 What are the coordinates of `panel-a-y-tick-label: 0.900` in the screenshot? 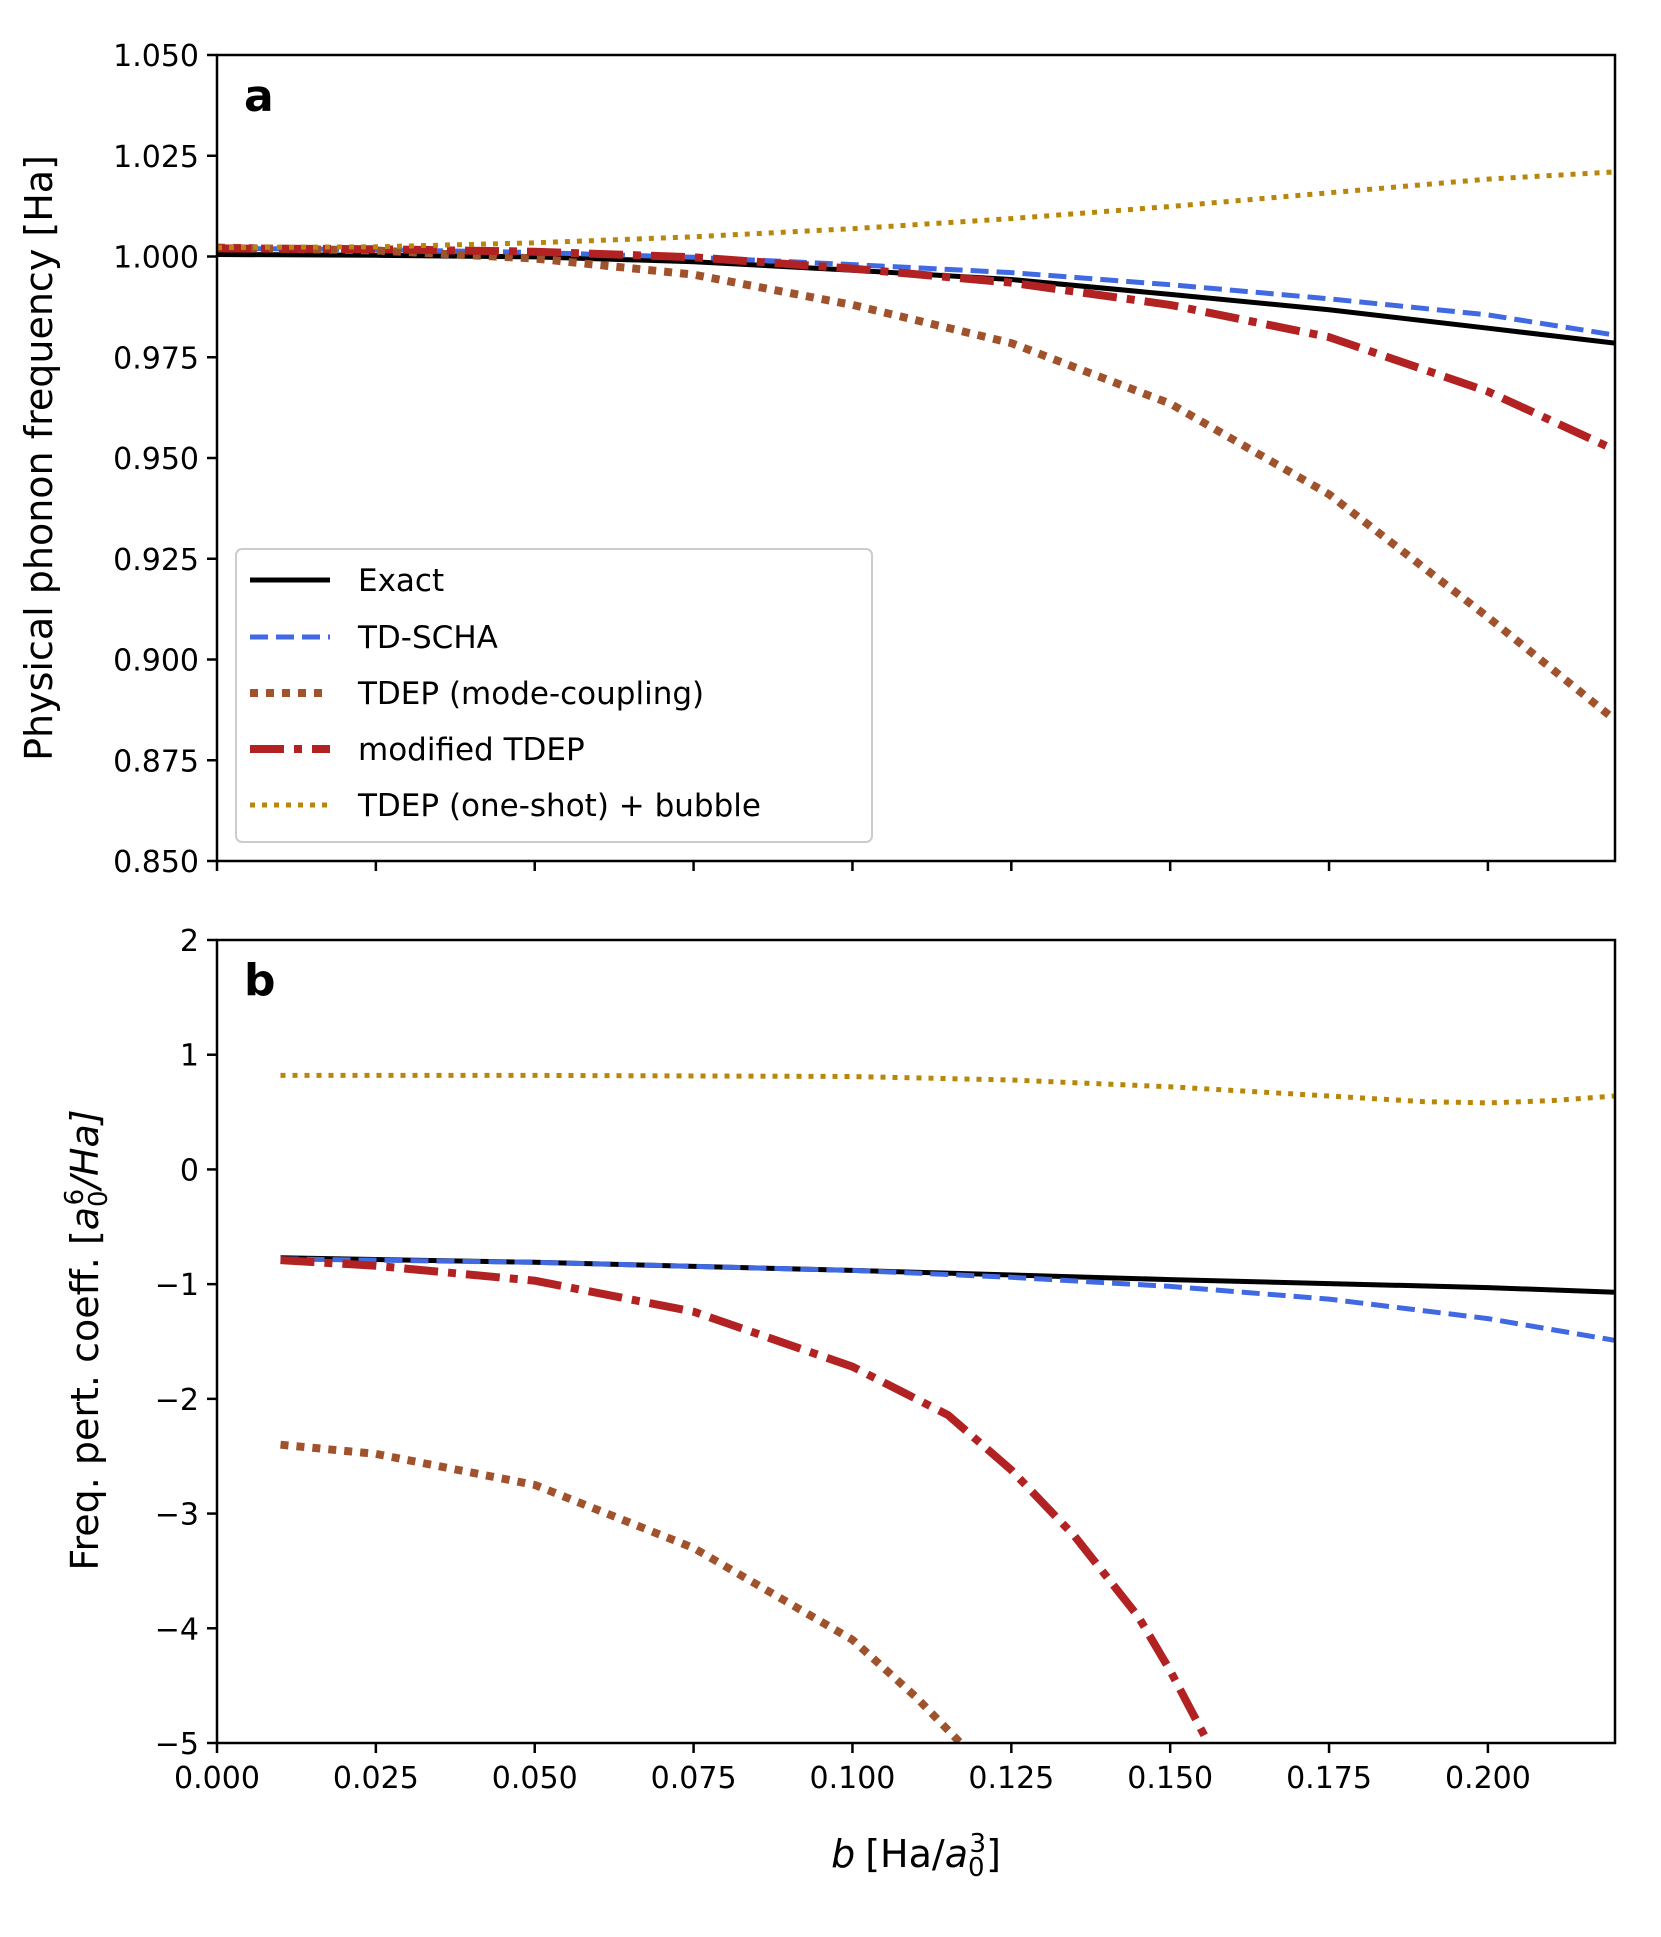 It's located at (156, 661).